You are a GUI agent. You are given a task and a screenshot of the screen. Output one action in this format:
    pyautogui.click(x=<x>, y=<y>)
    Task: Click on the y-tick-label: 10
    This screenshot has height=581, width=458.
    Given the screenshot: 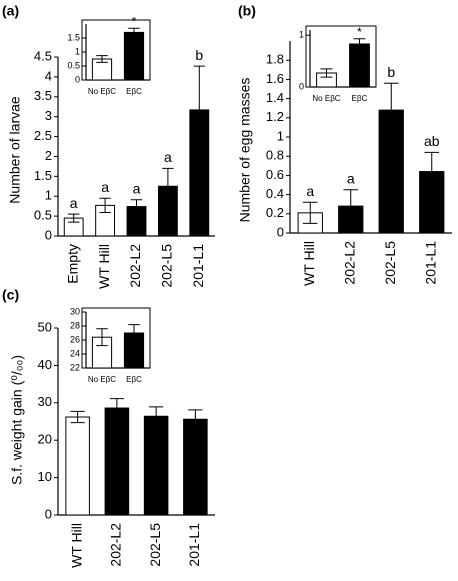 What is the action you would take?
    pyautogui.click(x=45, y=476)
    